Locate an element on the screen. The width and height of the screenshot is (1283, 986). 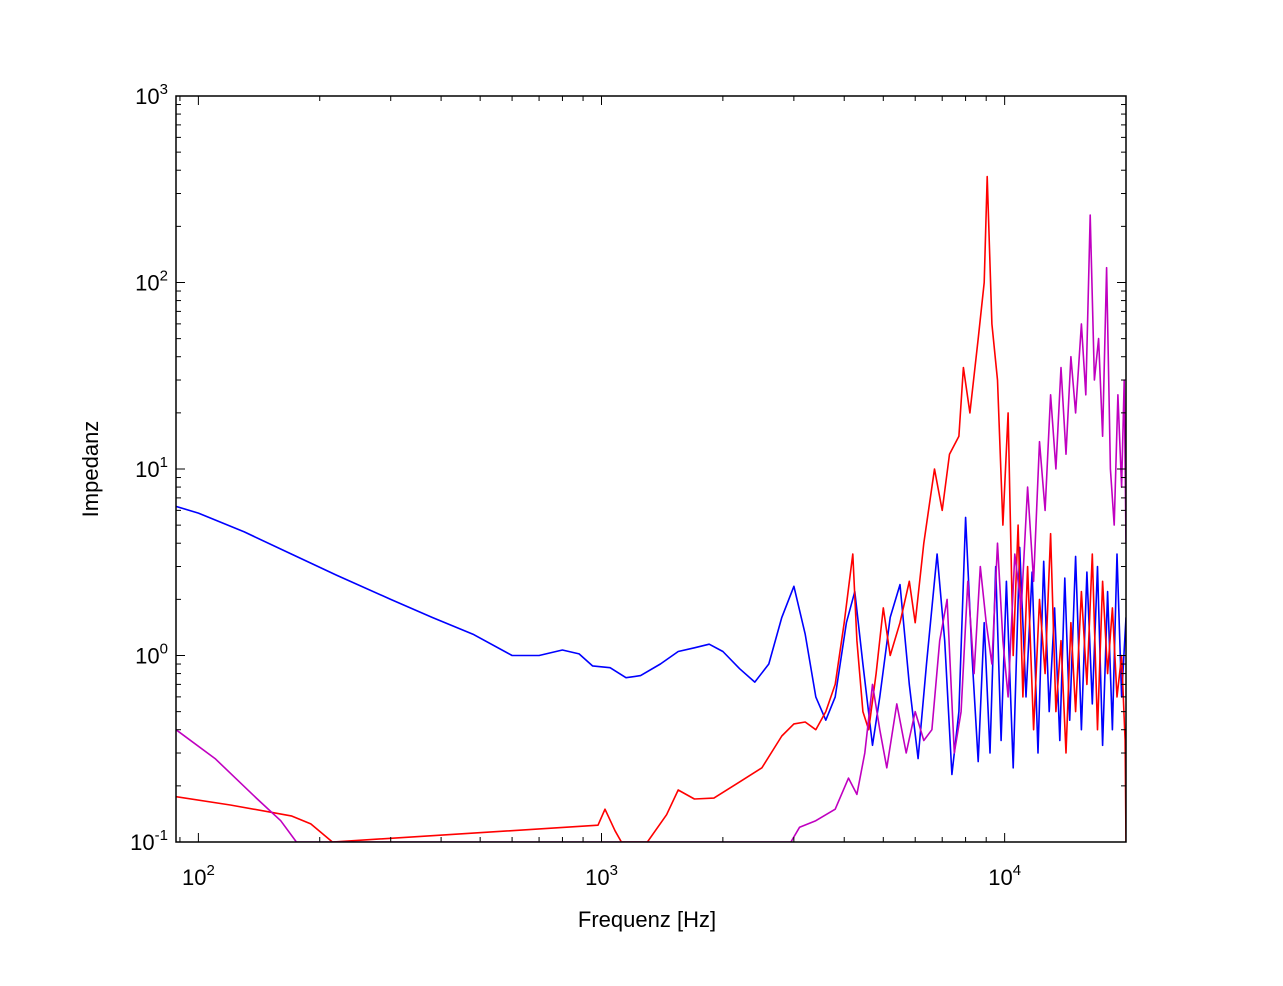
y-axis-label: Impedanz is located at coordinates (90, 469).